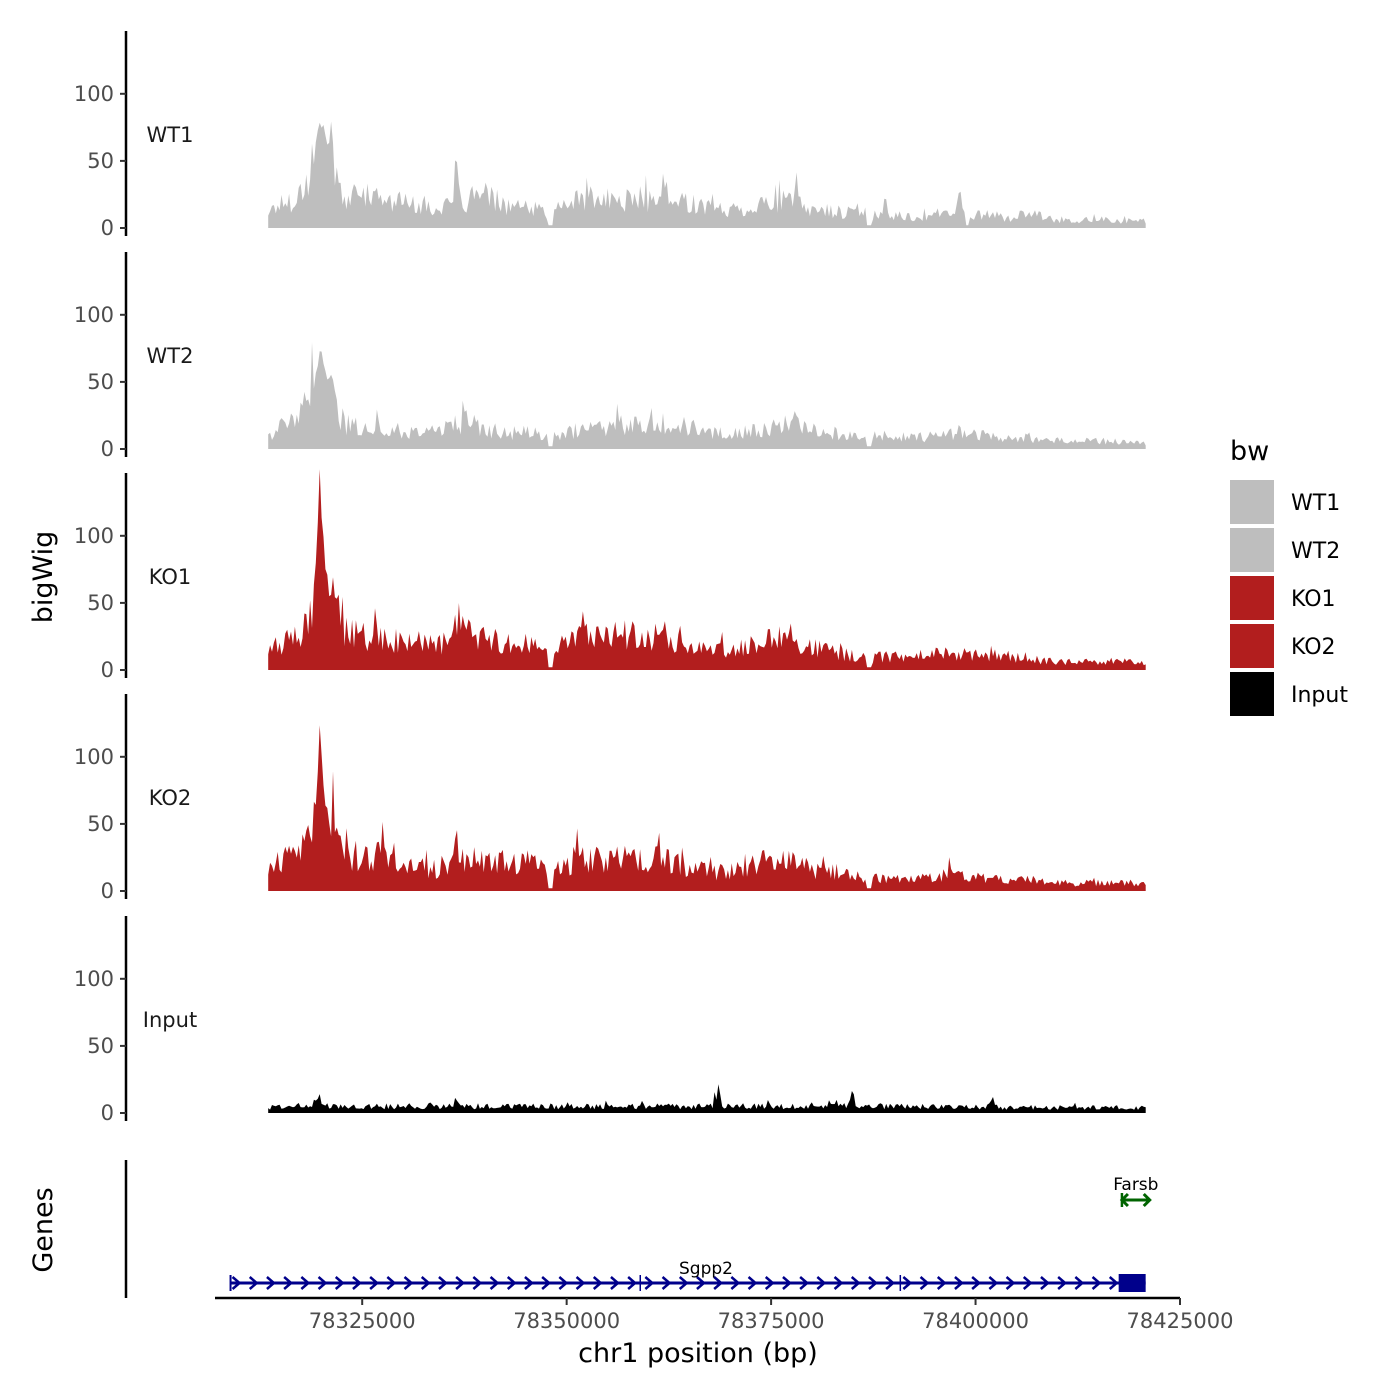 The width and height of the screenshot is (1400, 1400). I want to click on legend-title: bw, so click(1249, 451).